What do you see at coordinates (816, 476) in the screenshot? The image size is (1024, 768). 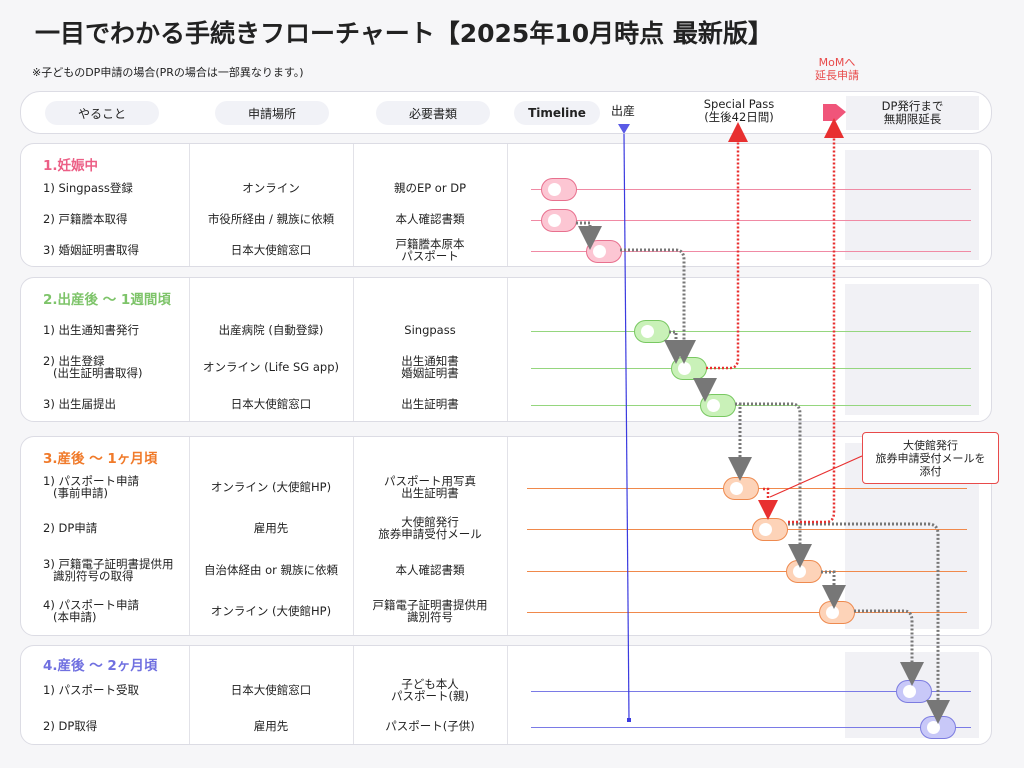 I see `callout-pointer` at bounding box center [816, 476].